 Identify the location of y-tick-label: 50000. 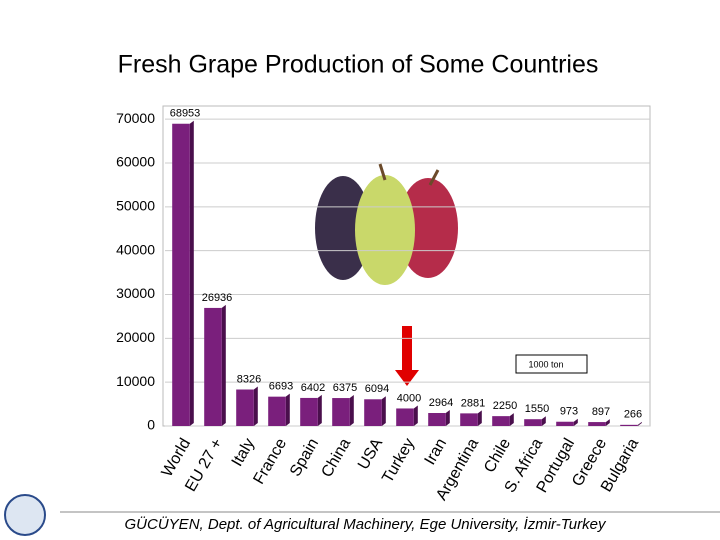
(135, 206).